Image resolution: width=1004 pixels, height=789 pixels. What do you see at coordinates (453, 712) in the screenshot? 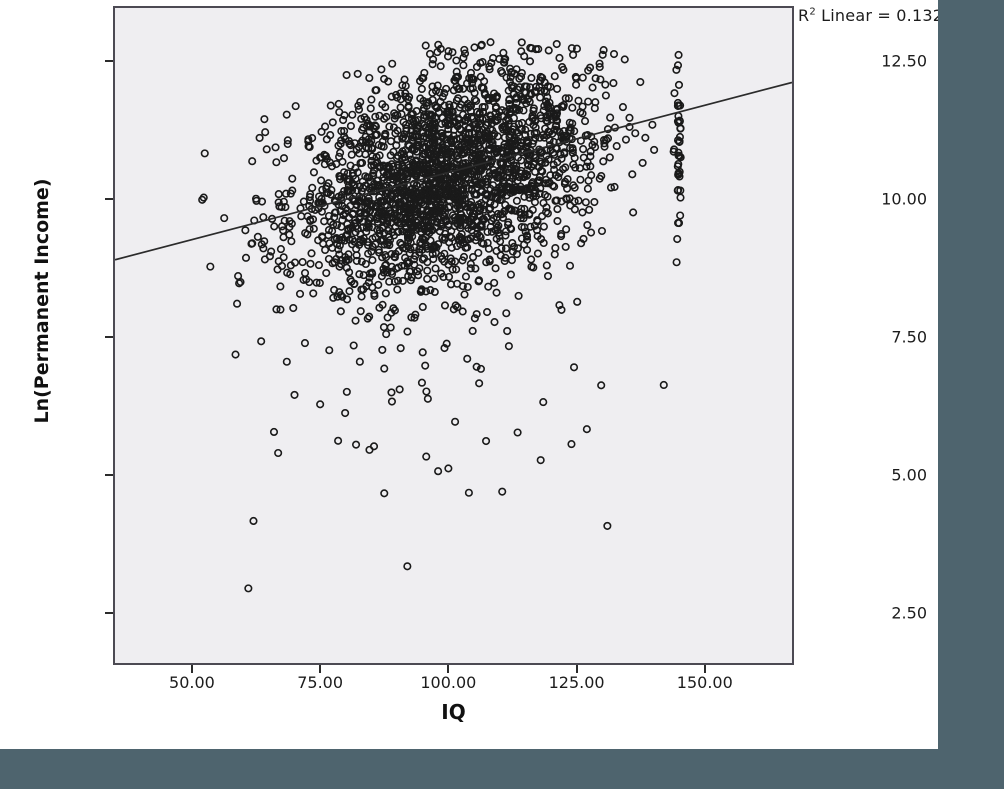
I see `x-axis-title: IQ` at bounding box center [453, 712].